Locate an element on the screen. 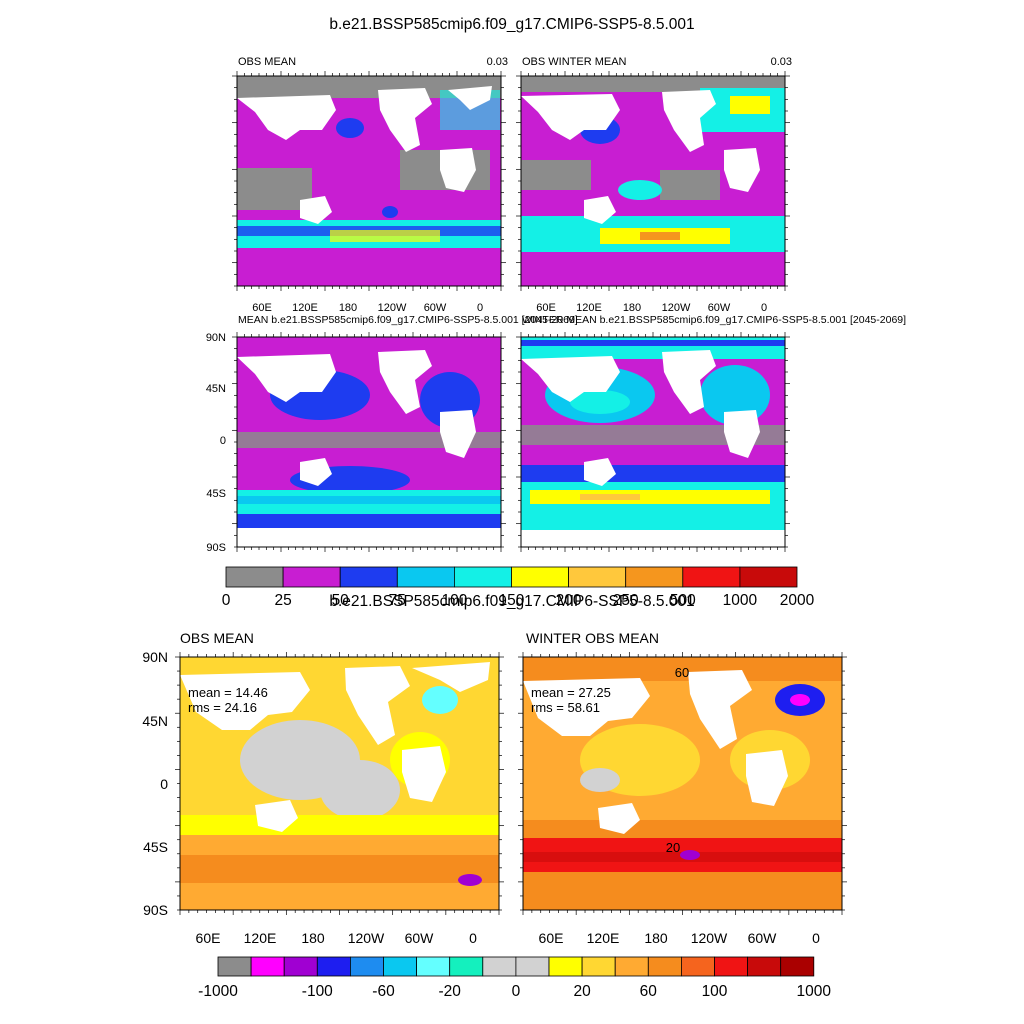 This screenshot has width=1024, height=1024. colorbar-label: -1000 is located at coordinates (218, 991).